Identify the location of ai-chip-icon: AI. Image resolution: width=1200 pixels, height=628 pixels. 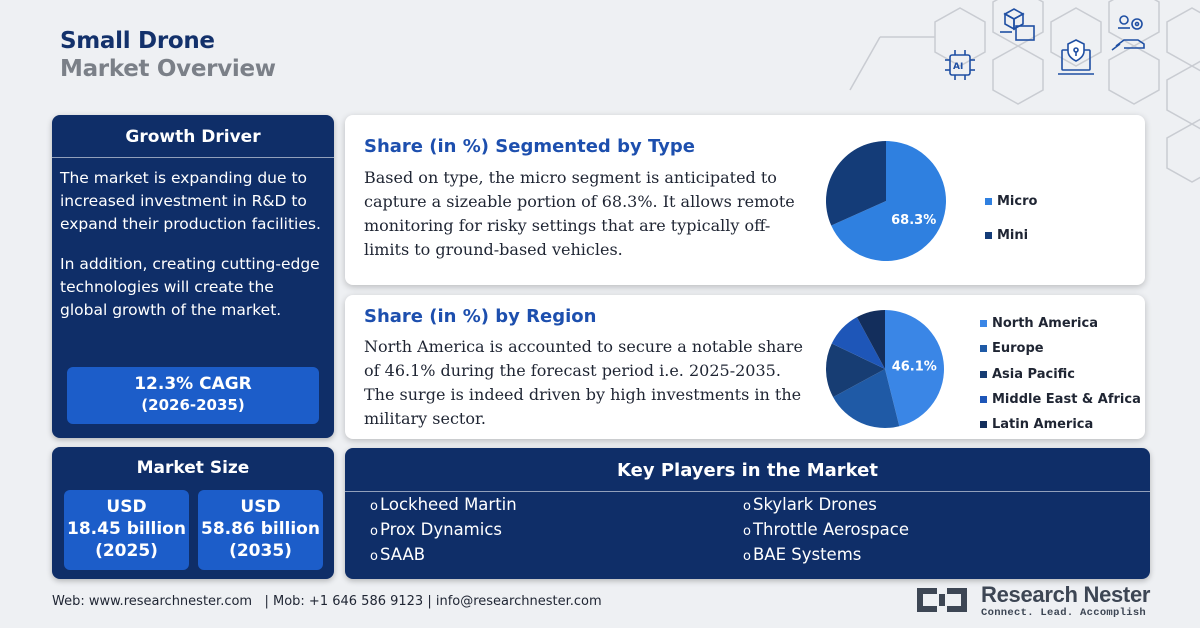
(960, 65).